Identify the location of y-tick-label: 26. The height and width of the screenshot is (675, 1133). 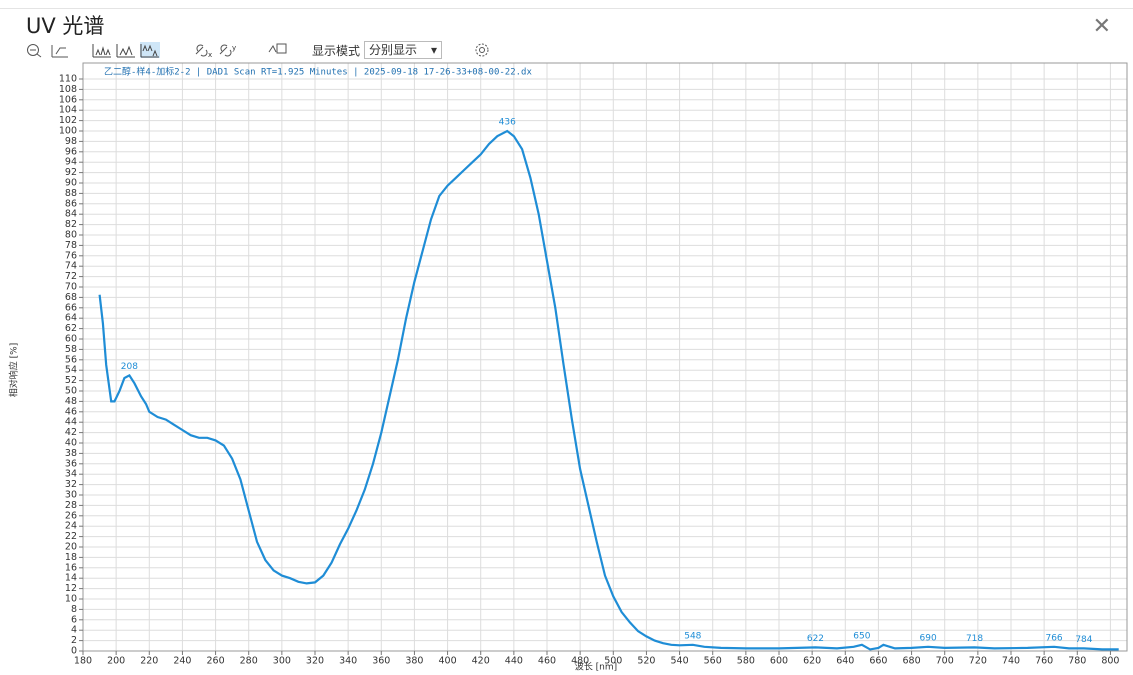
(71, 515).